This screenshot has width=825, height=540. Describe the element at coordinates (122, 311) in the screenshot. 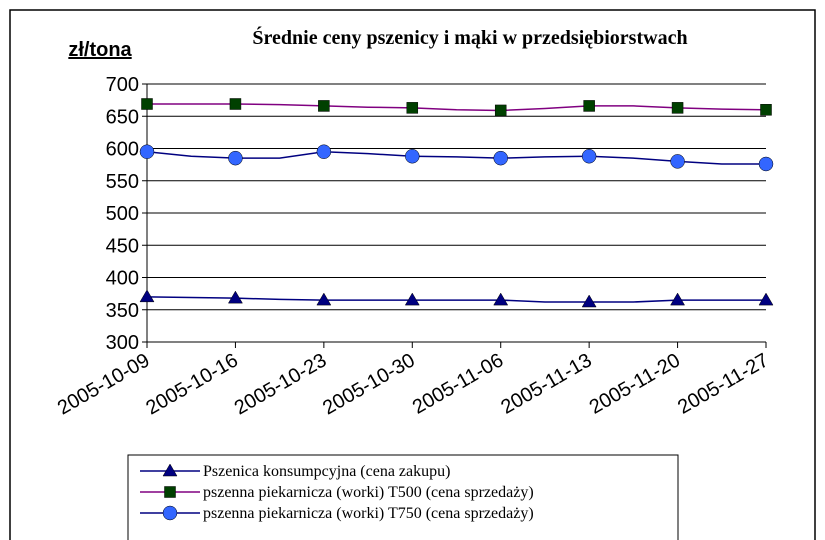

I see `y-tick-label: 350` at that location.